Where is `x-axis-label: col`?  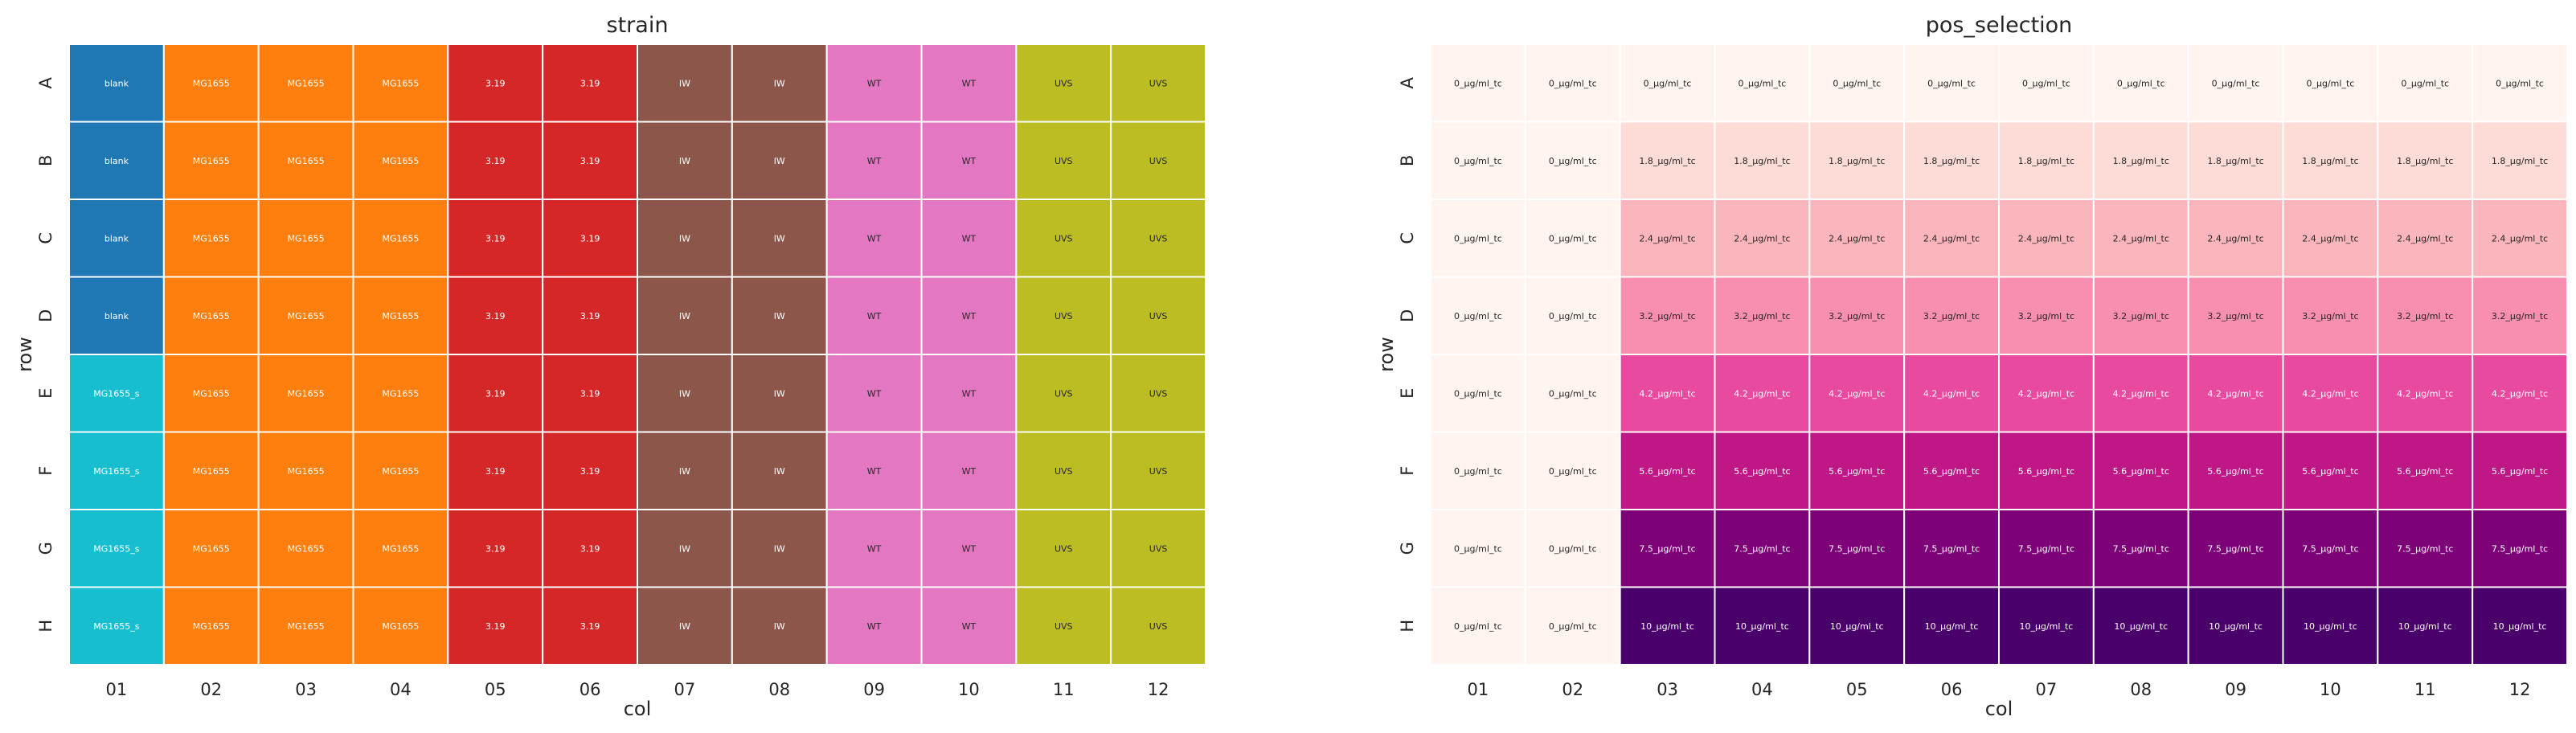
x-axis-label: col is located at coordinates (638, 709).